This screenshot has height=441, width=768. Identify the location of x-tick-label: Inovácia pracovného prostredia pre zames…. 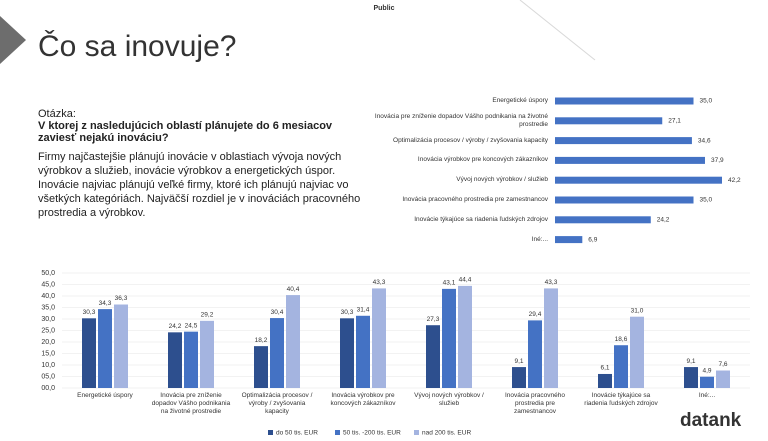
(535, 403).